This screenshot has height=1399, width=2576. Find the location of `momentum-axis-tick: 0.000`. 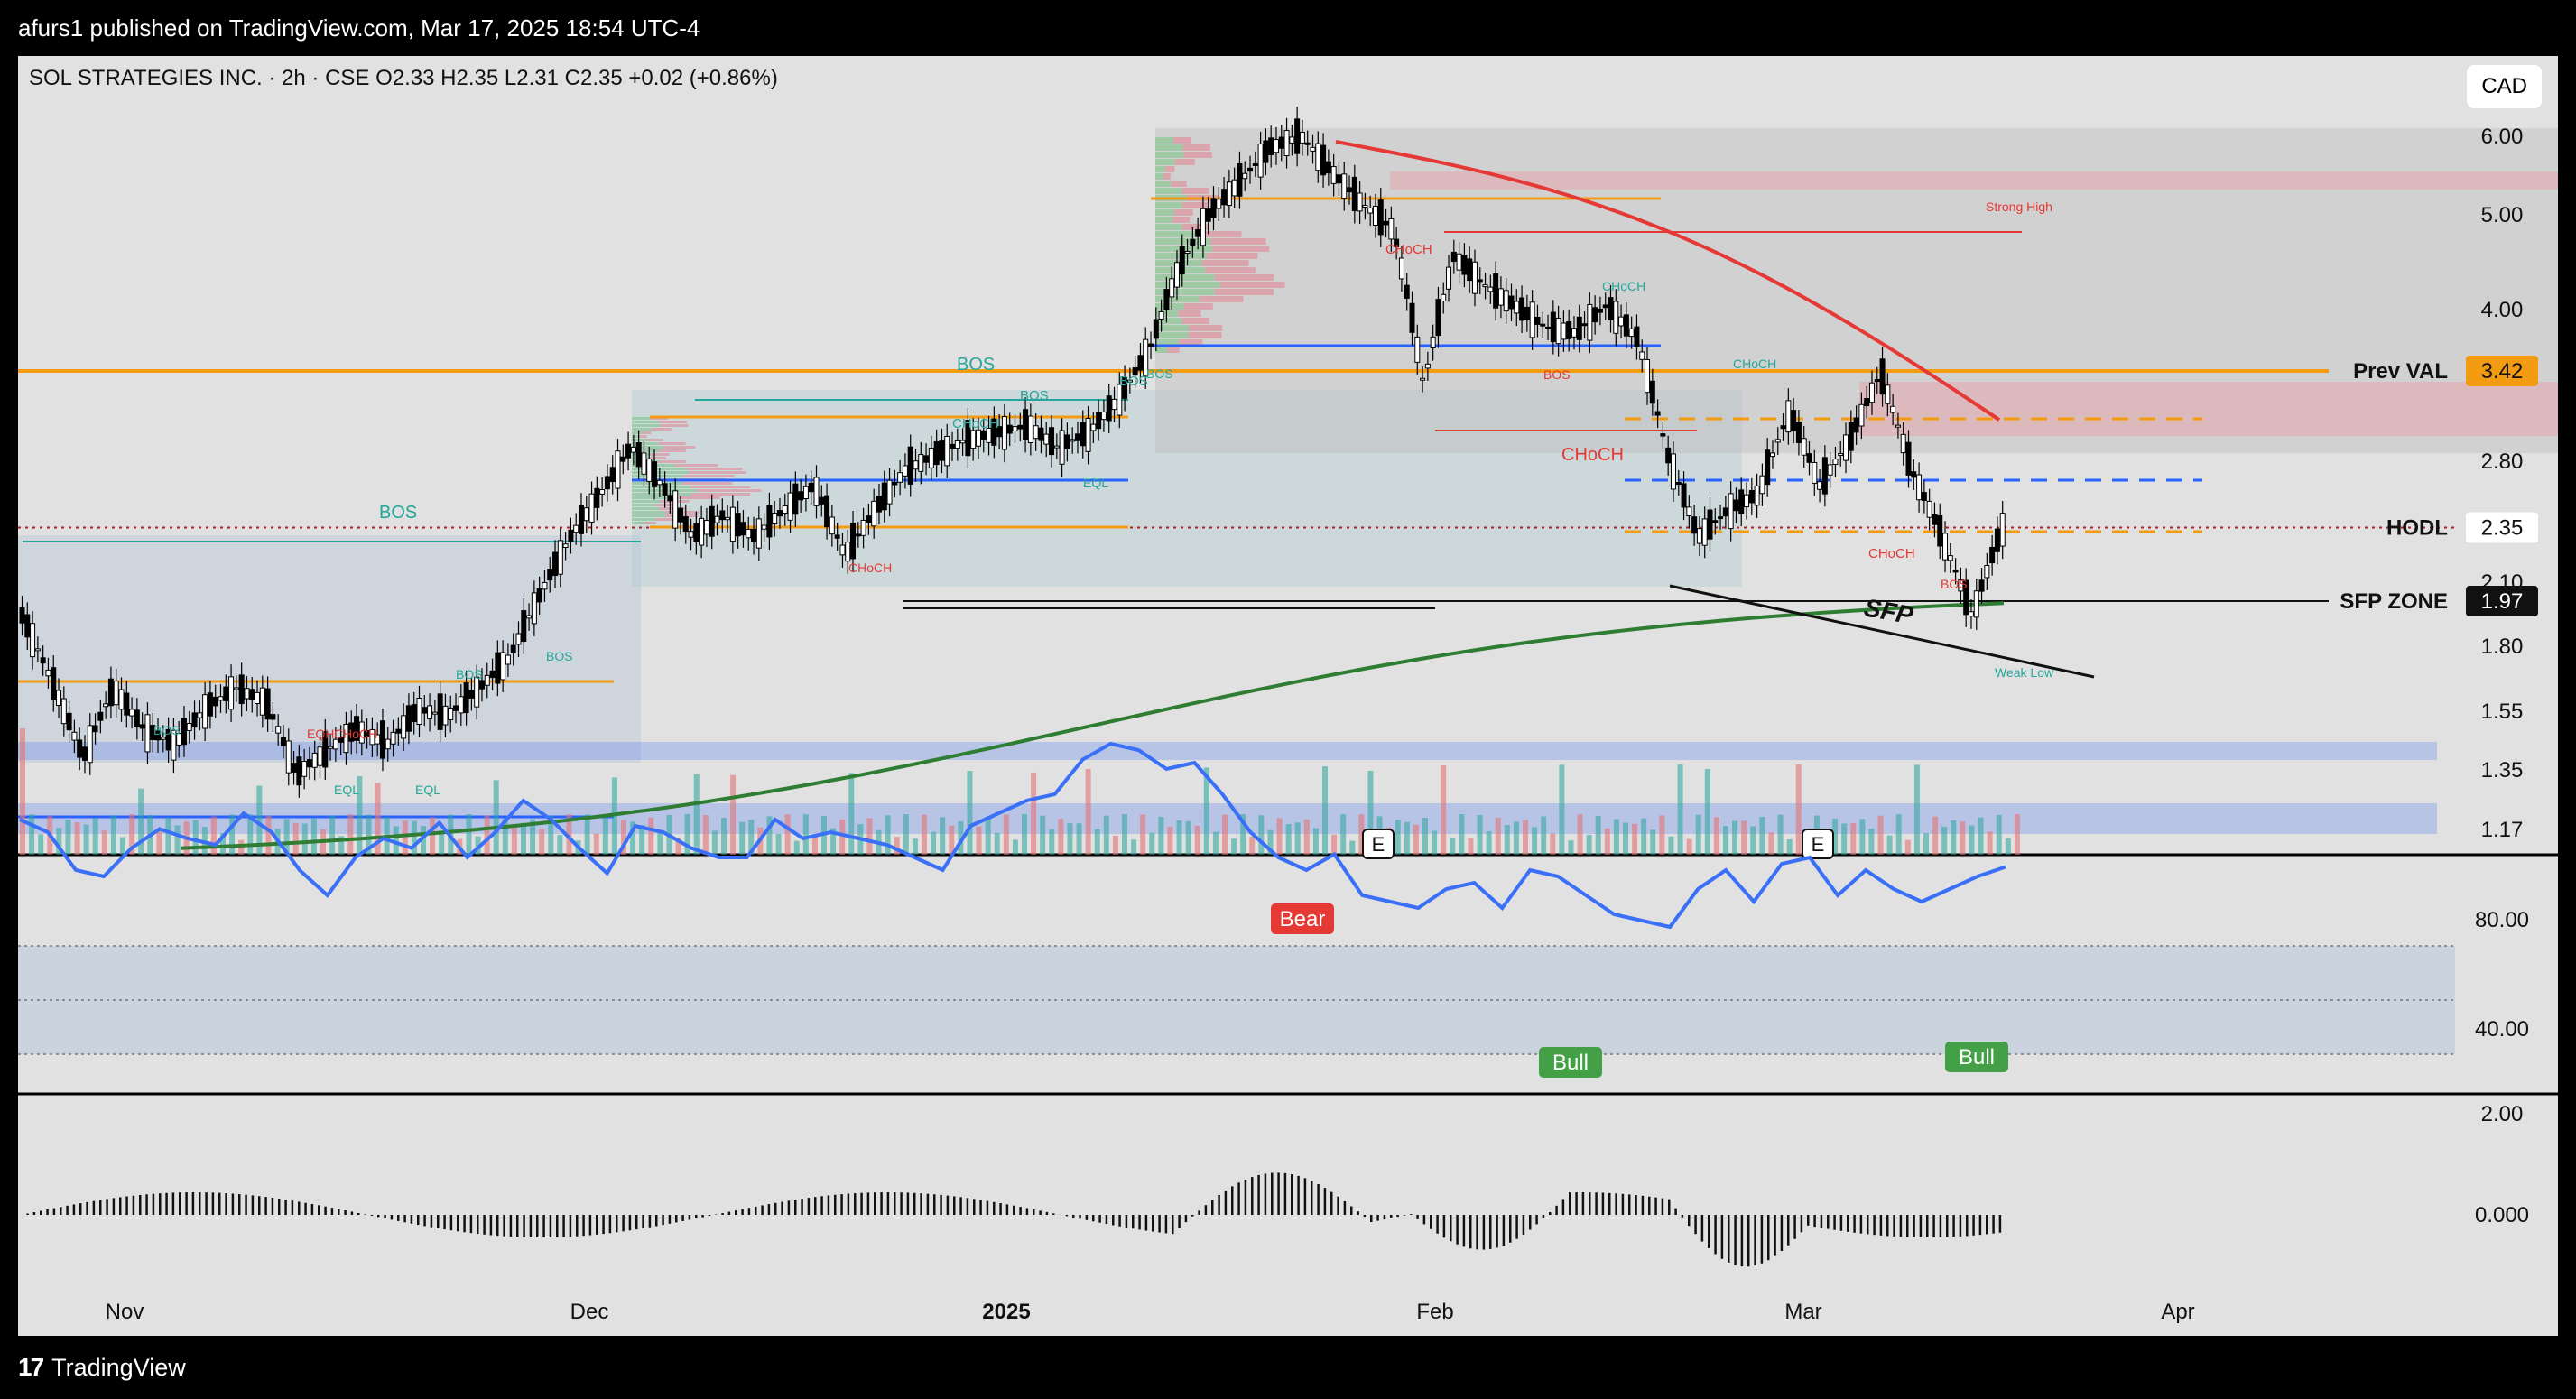

momentum-axis-tick: 0.000 is located at coordinates (2502, 1216).